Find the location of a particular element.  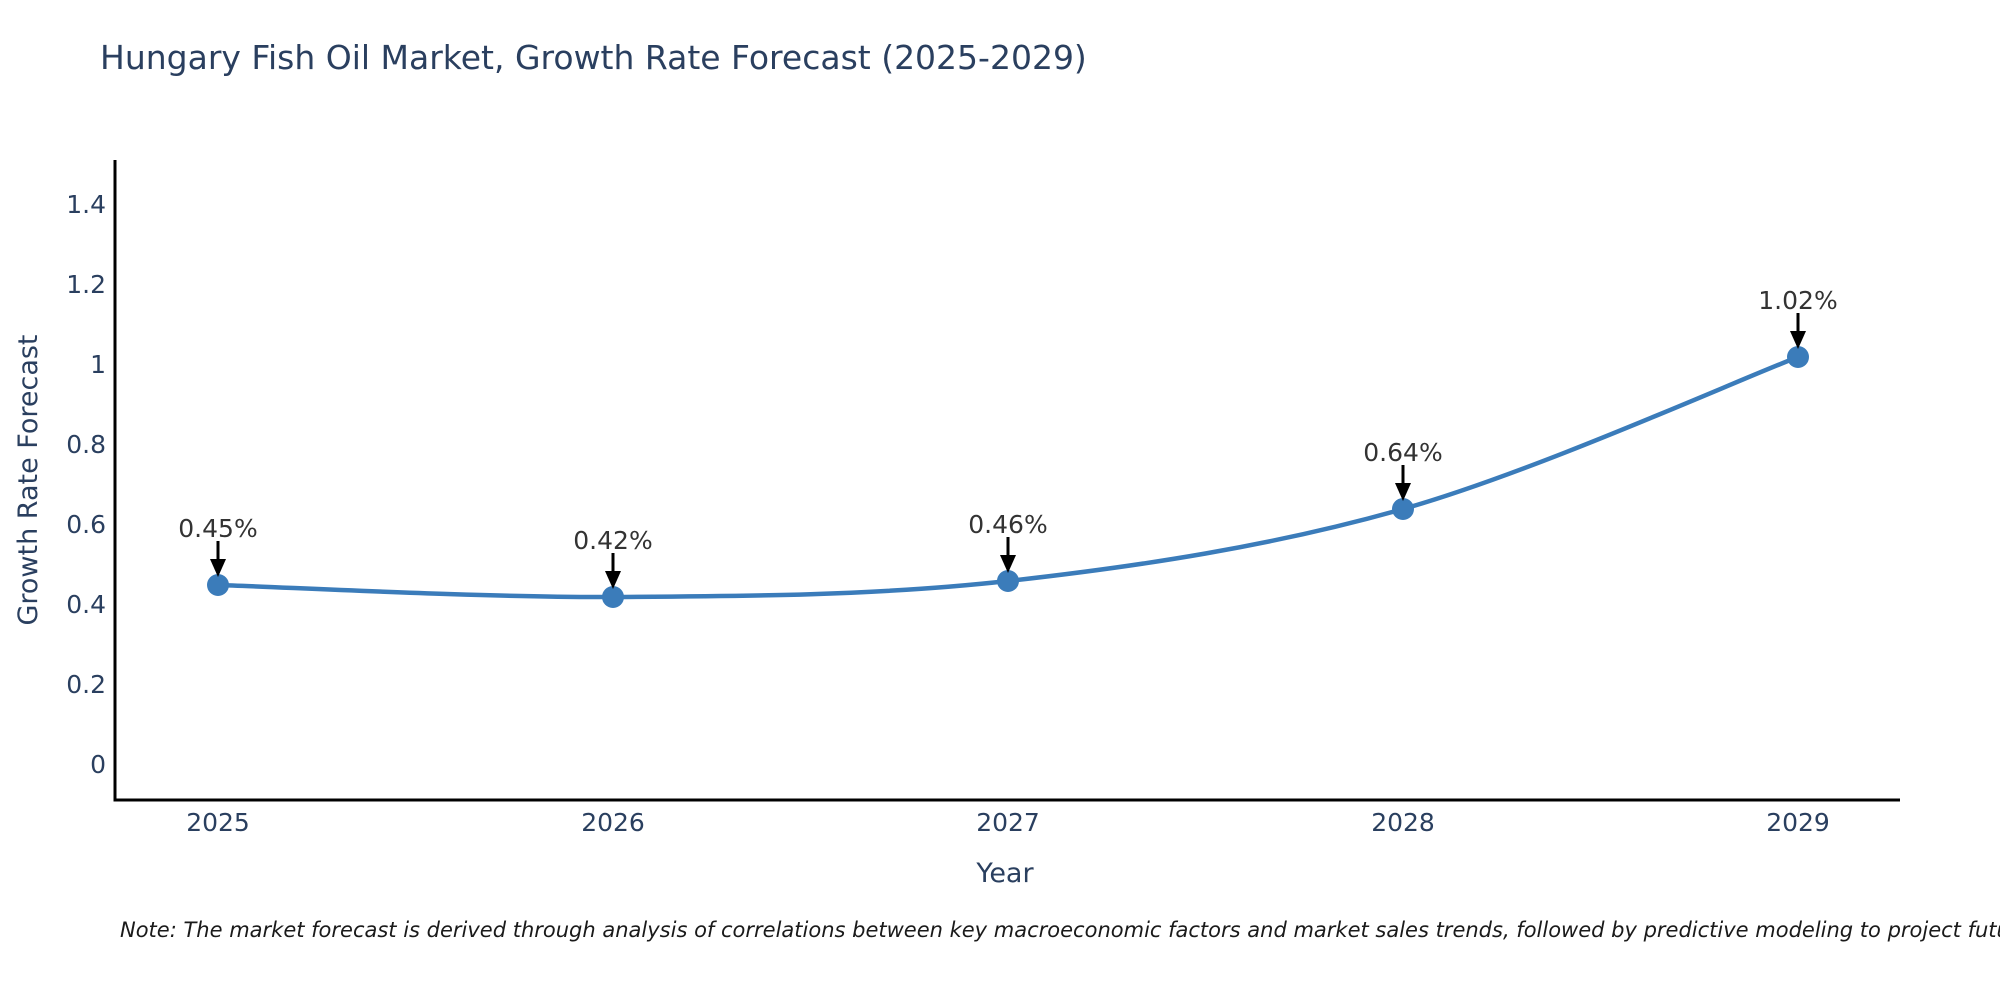

y-tick-label: 1 is located at coordinates (98, 364).